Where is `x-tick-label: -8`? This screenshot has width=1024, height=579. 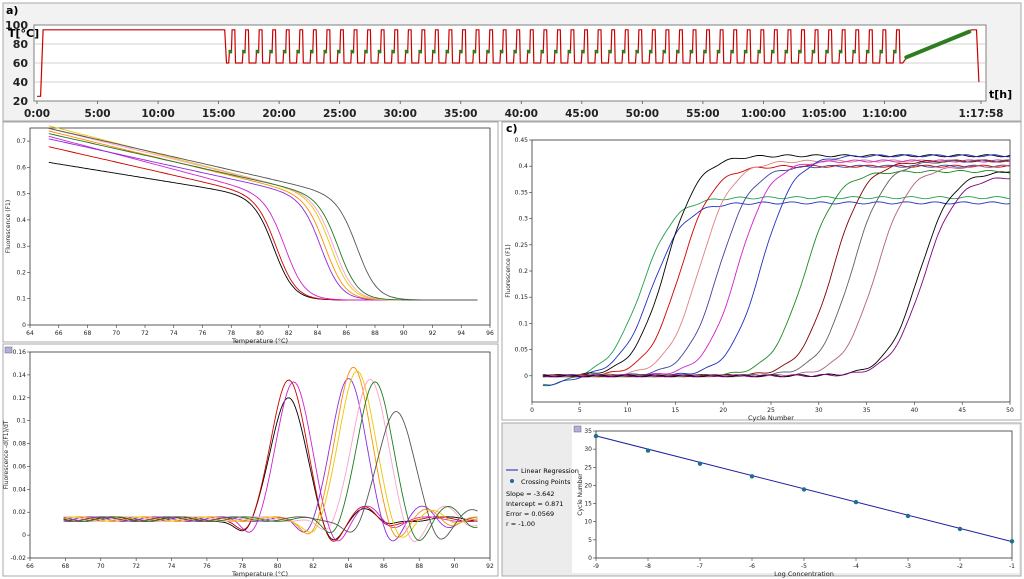
x-tick-label: -8 is located at coordinates (648, 566).